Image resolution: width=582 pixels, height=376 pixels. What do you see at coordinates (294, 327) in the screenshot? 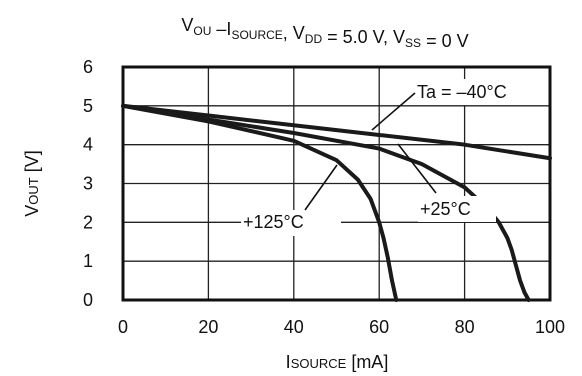
I see `x-tick-label: 40` at bounding box center [294, 327].